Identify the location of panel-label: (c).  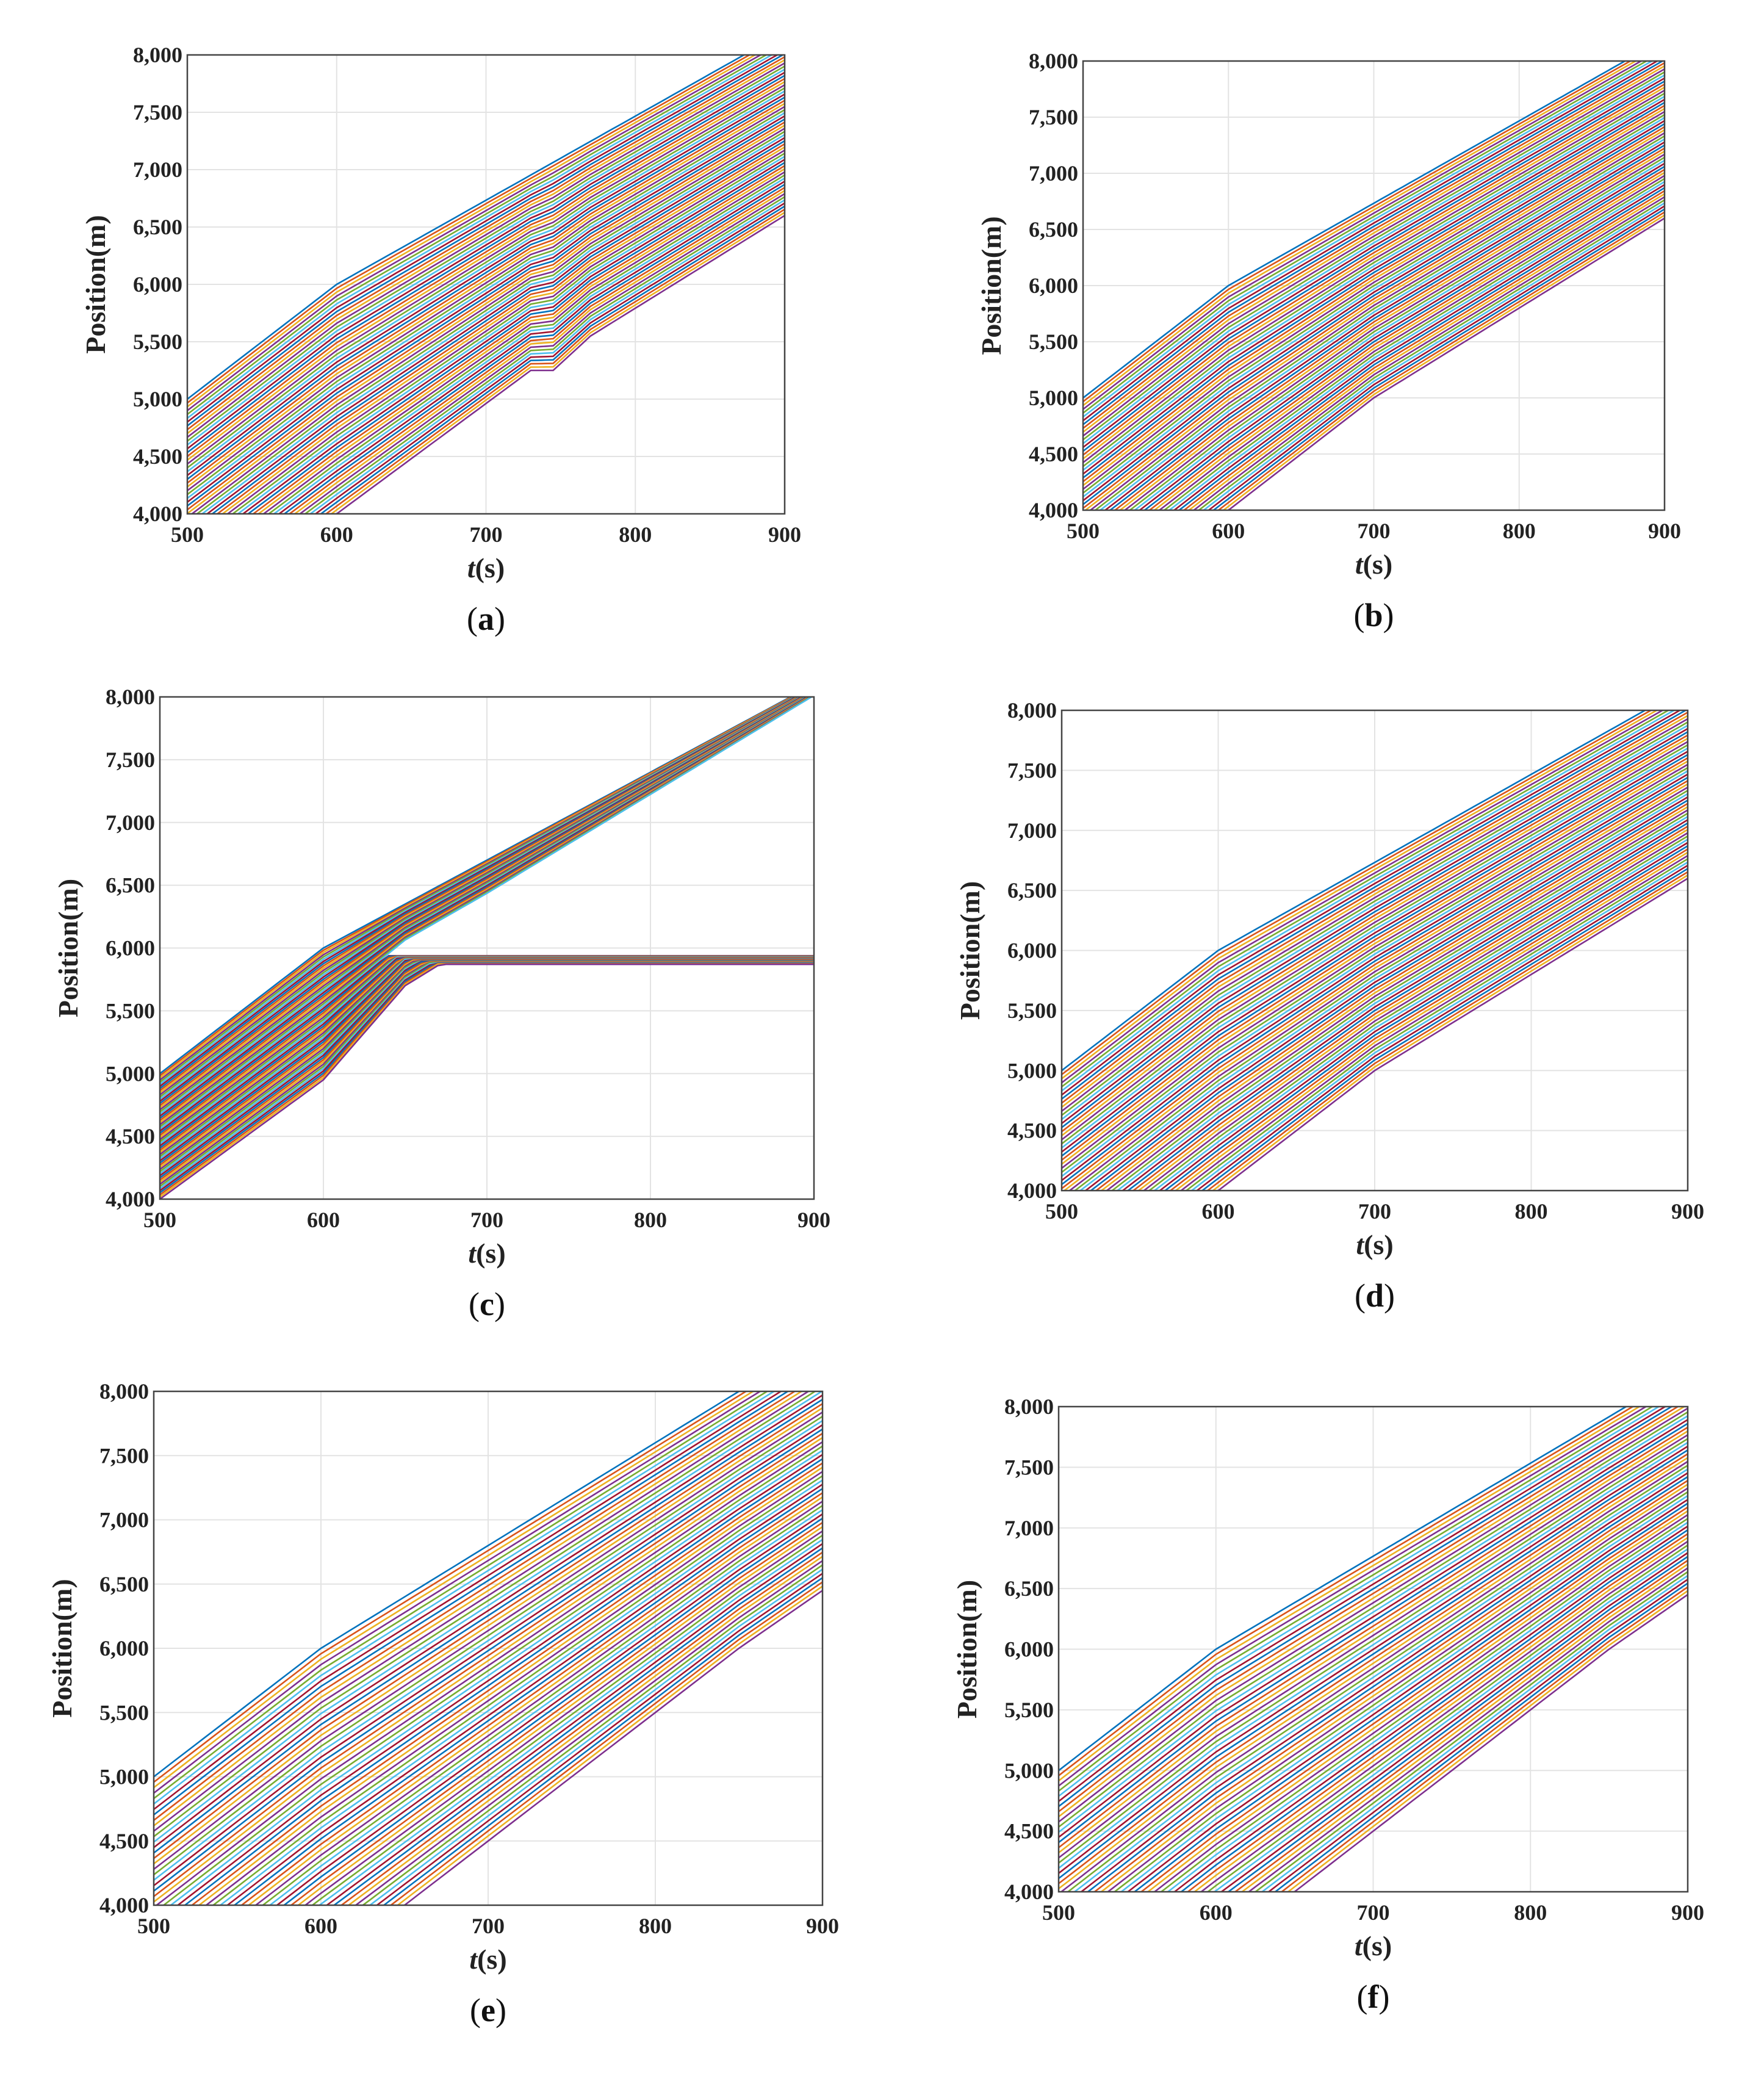
(487, 1304).